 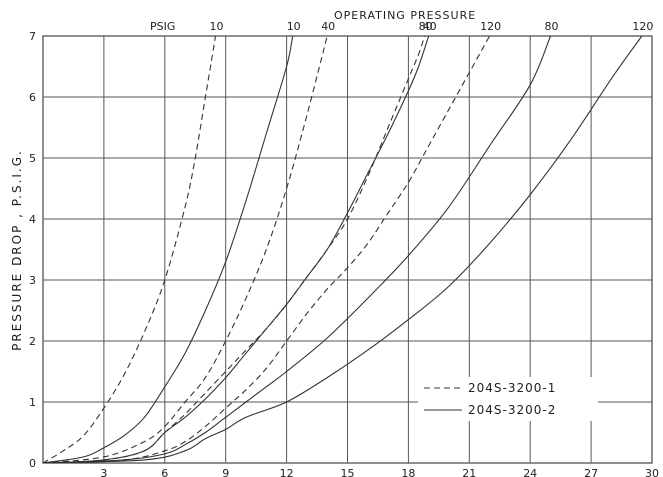 What do you see at coordinates (32, 463) in the screenshot?
I see `y-tick-label: 0` at bounding box center [32, 463].